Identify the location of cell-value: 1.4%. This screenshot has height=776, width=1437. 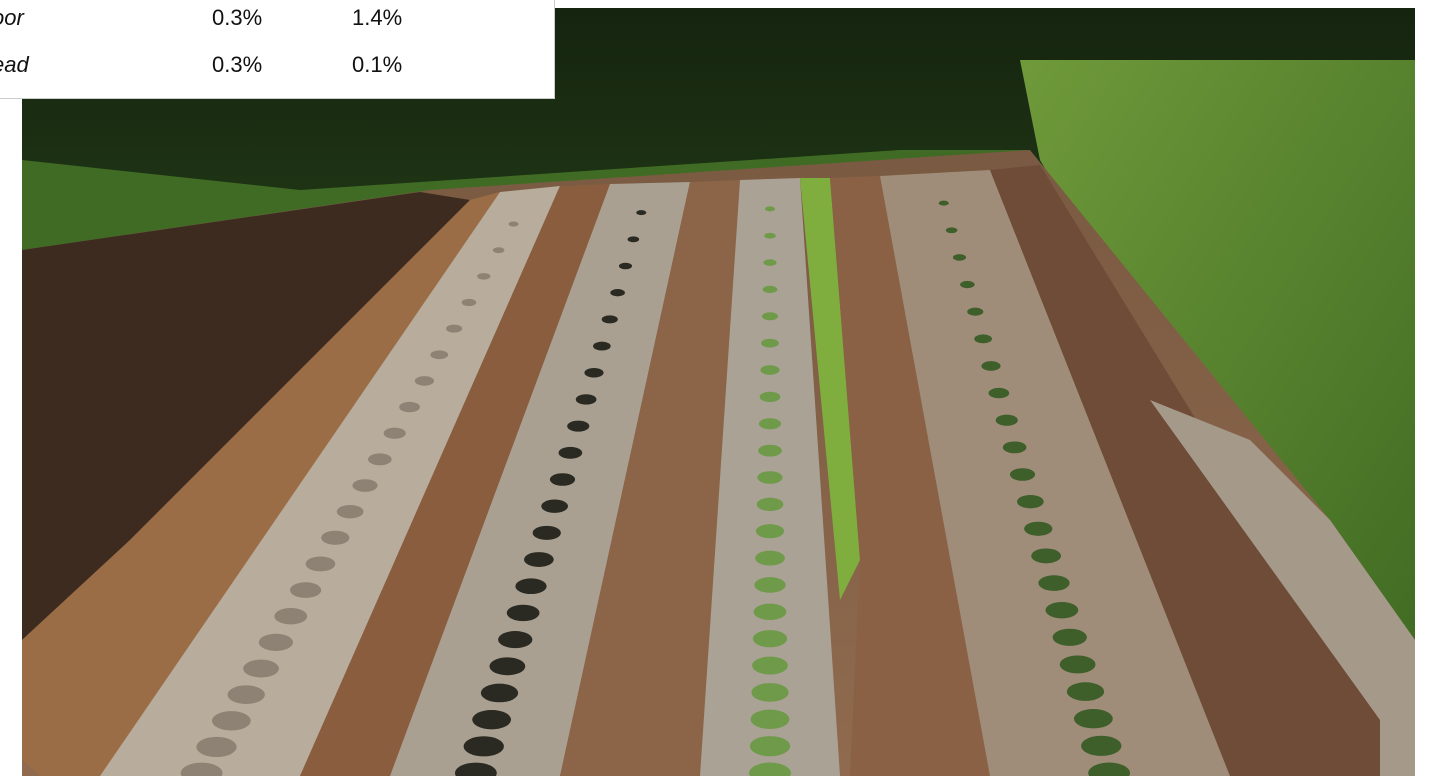
(377, 17).